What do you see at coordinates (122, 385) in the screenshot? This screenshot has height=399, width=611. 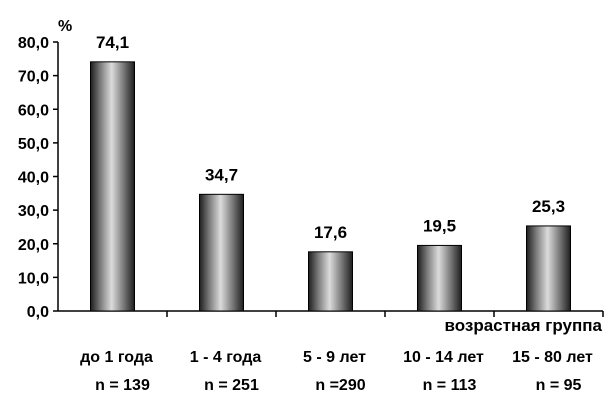 I see `sample-size-label: n = 139` at bounding box center [122, 385].